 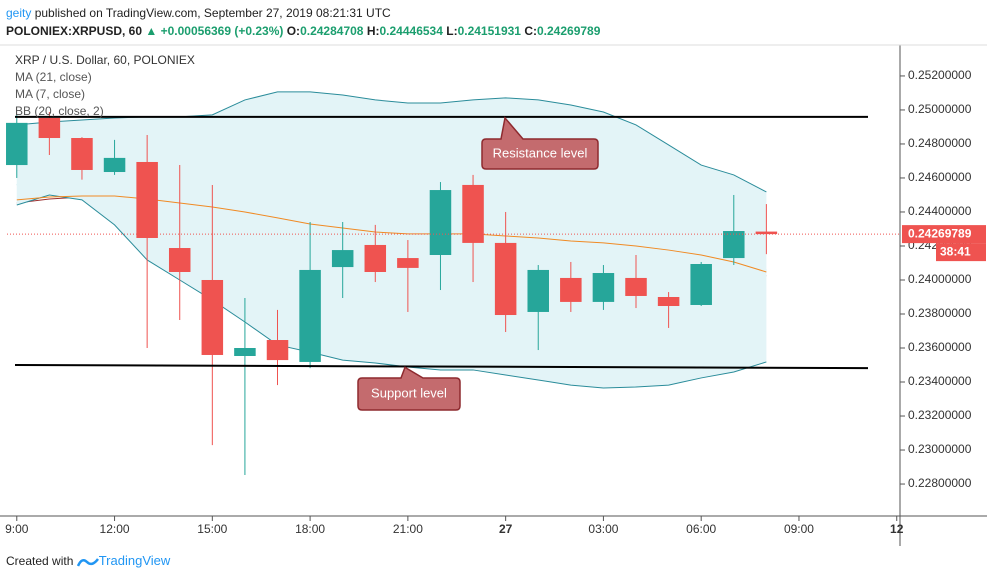 I want to click on legend-entry: BB (20, close, 2), so click(x=59, y=111).